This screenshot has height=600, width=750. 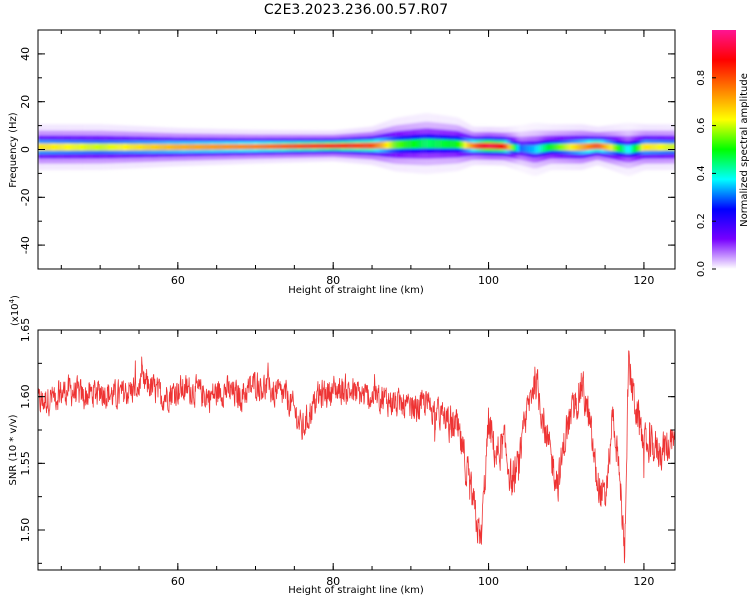 I want to click on spectrogram-y-tick-label: 0, so click(x=25, y=149).